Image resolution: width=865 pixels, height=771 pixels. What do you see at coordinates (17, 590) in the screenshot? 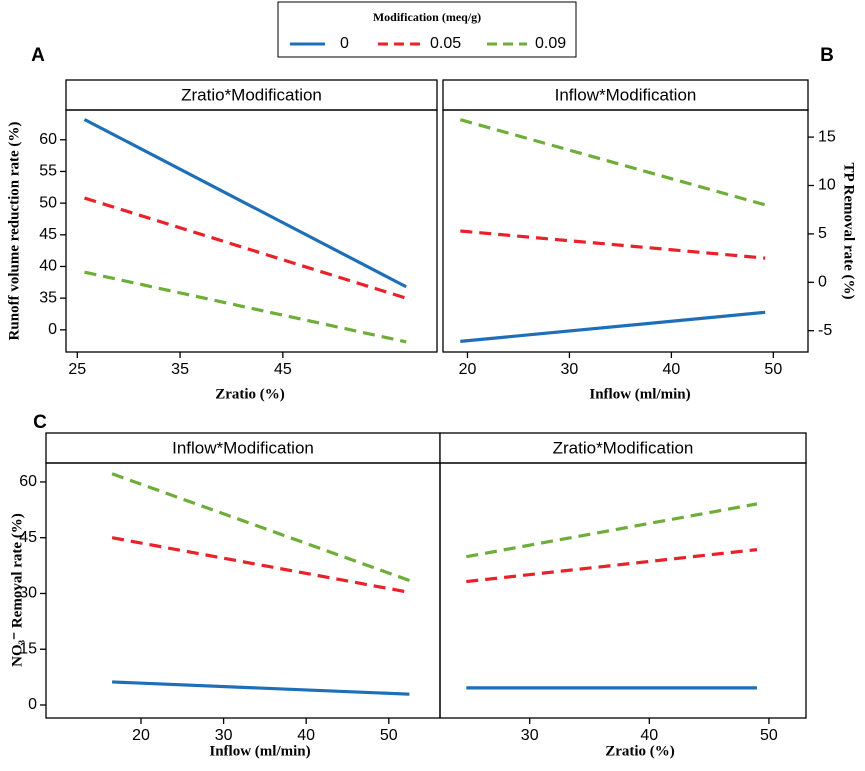
I see `y-axis-label: NO₃⁻ Removal rate (%)` at bounding box center [17, 590].